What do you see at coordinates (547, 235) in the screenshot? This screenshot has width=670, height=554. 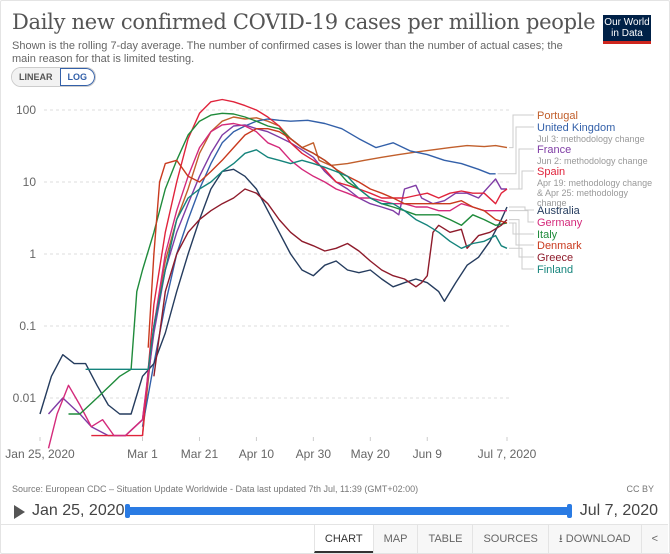 I see `legend-label-italy: Italy` at bounding box center [547, 235].